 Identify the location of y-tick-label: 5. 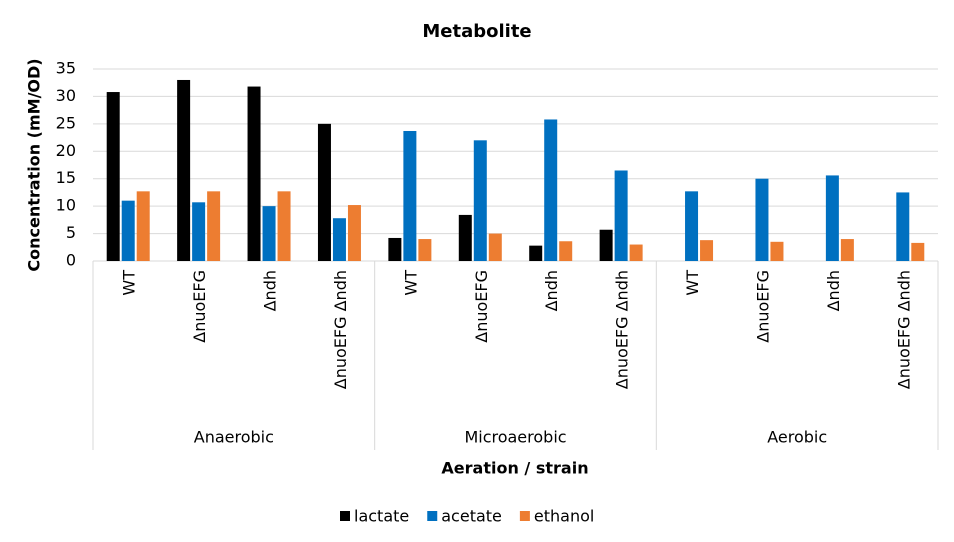
(71, 232).